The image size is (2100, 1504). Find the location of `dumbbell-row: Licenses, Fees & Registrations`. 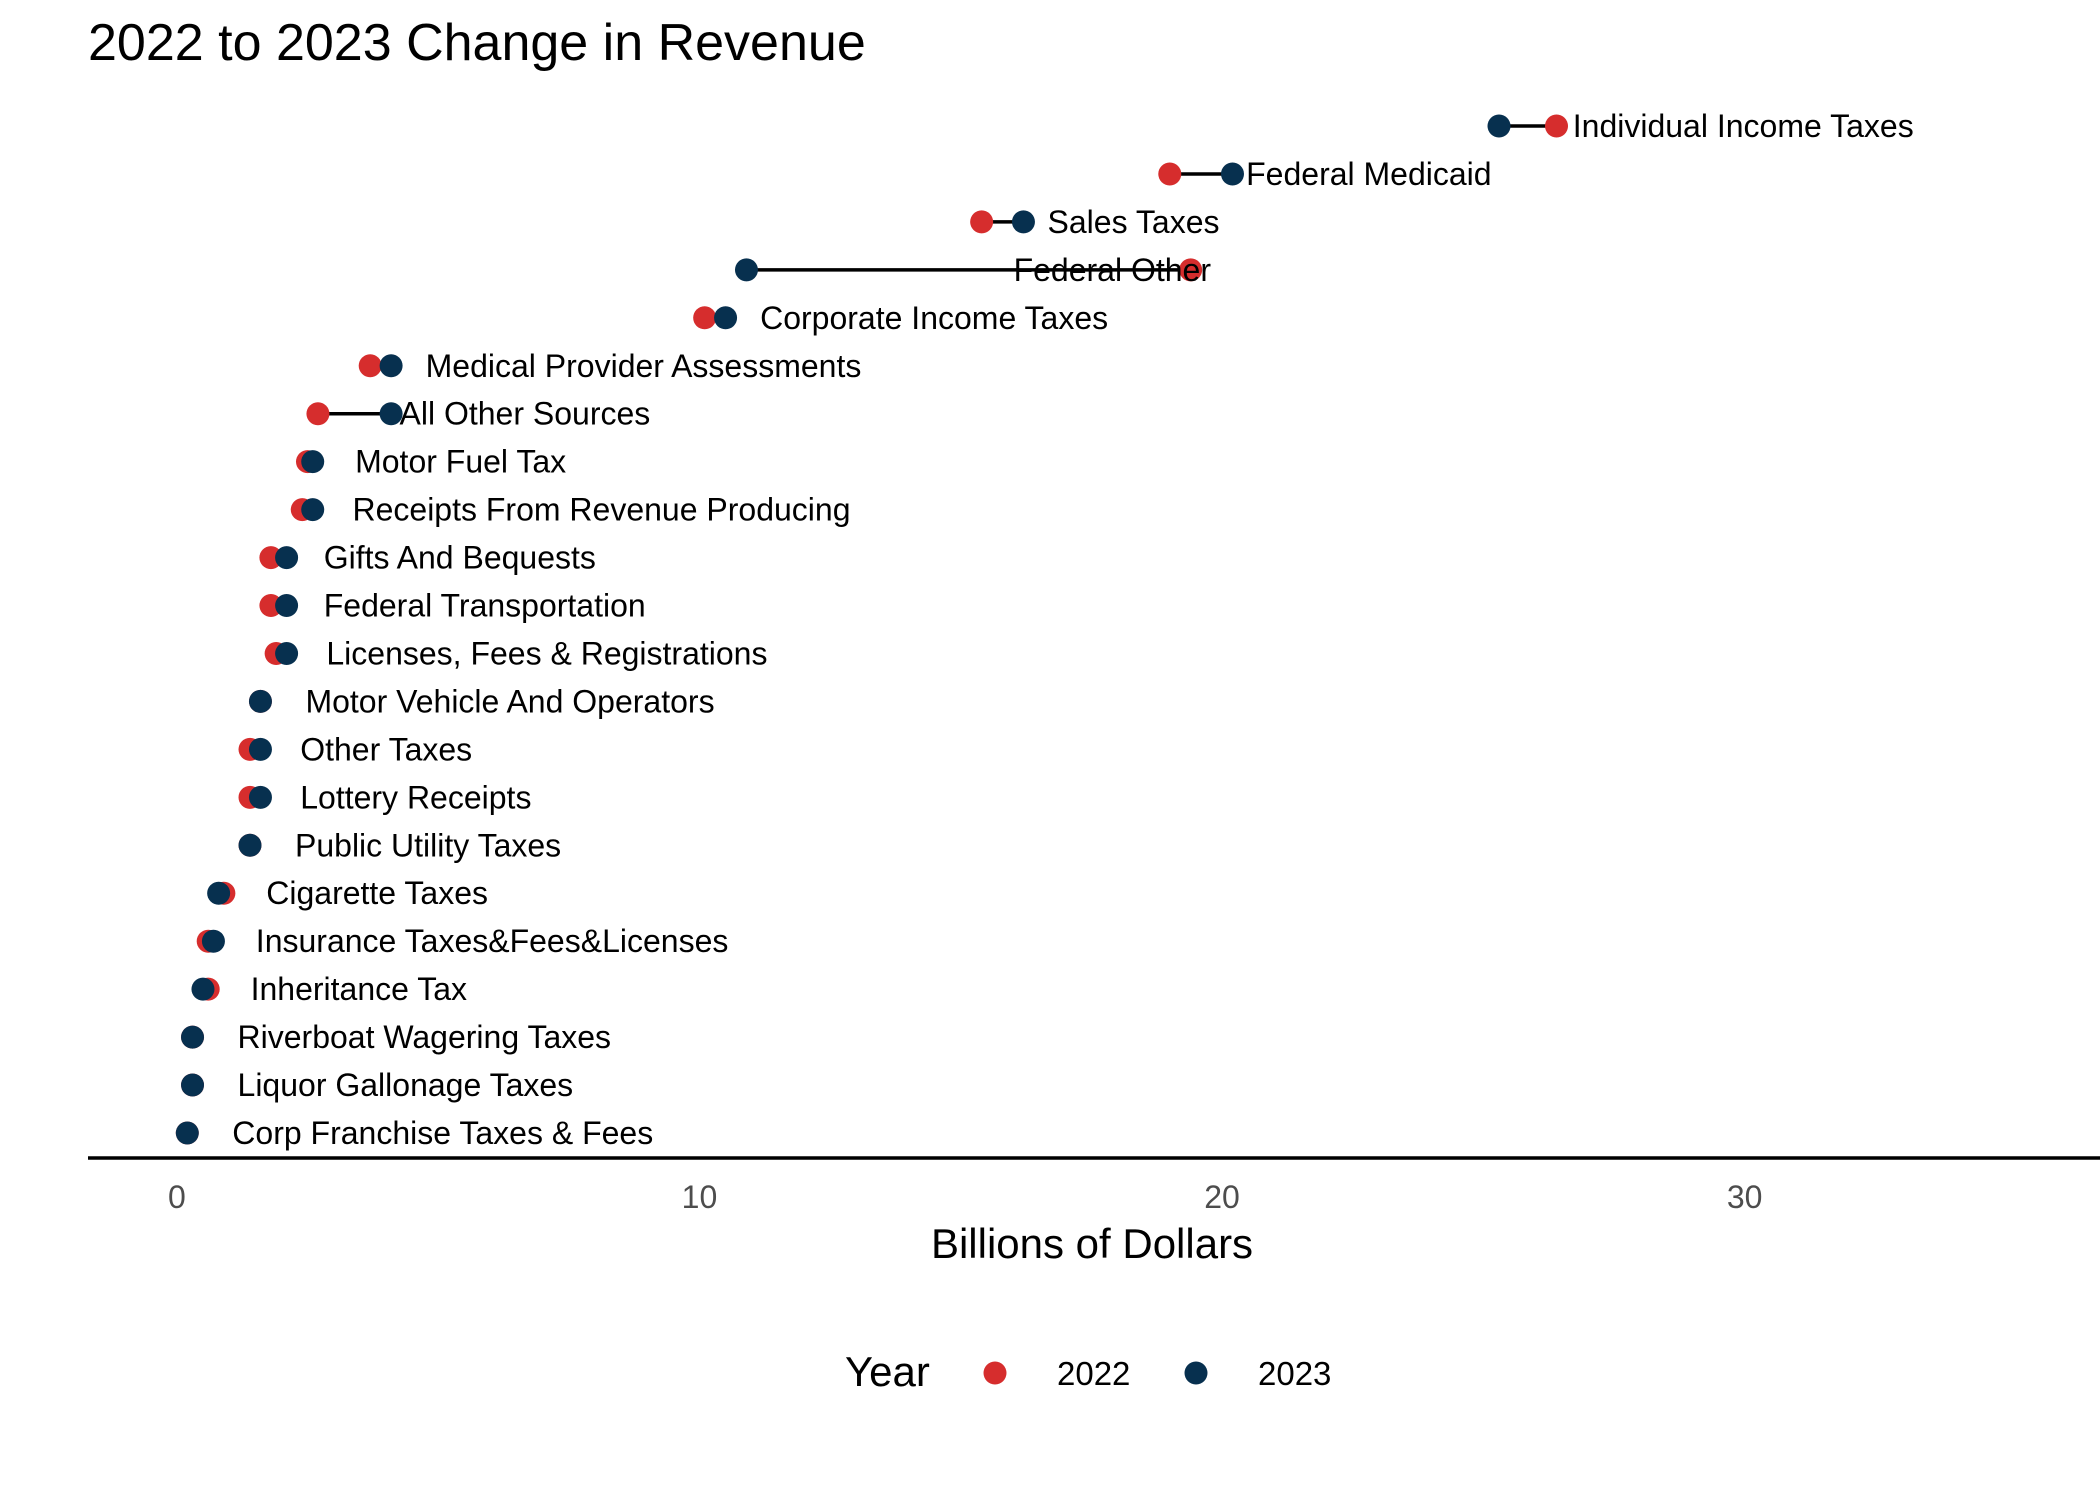

dumbbell-row: Licenses, Fees & Registrations is located at coordinates (515, 653).